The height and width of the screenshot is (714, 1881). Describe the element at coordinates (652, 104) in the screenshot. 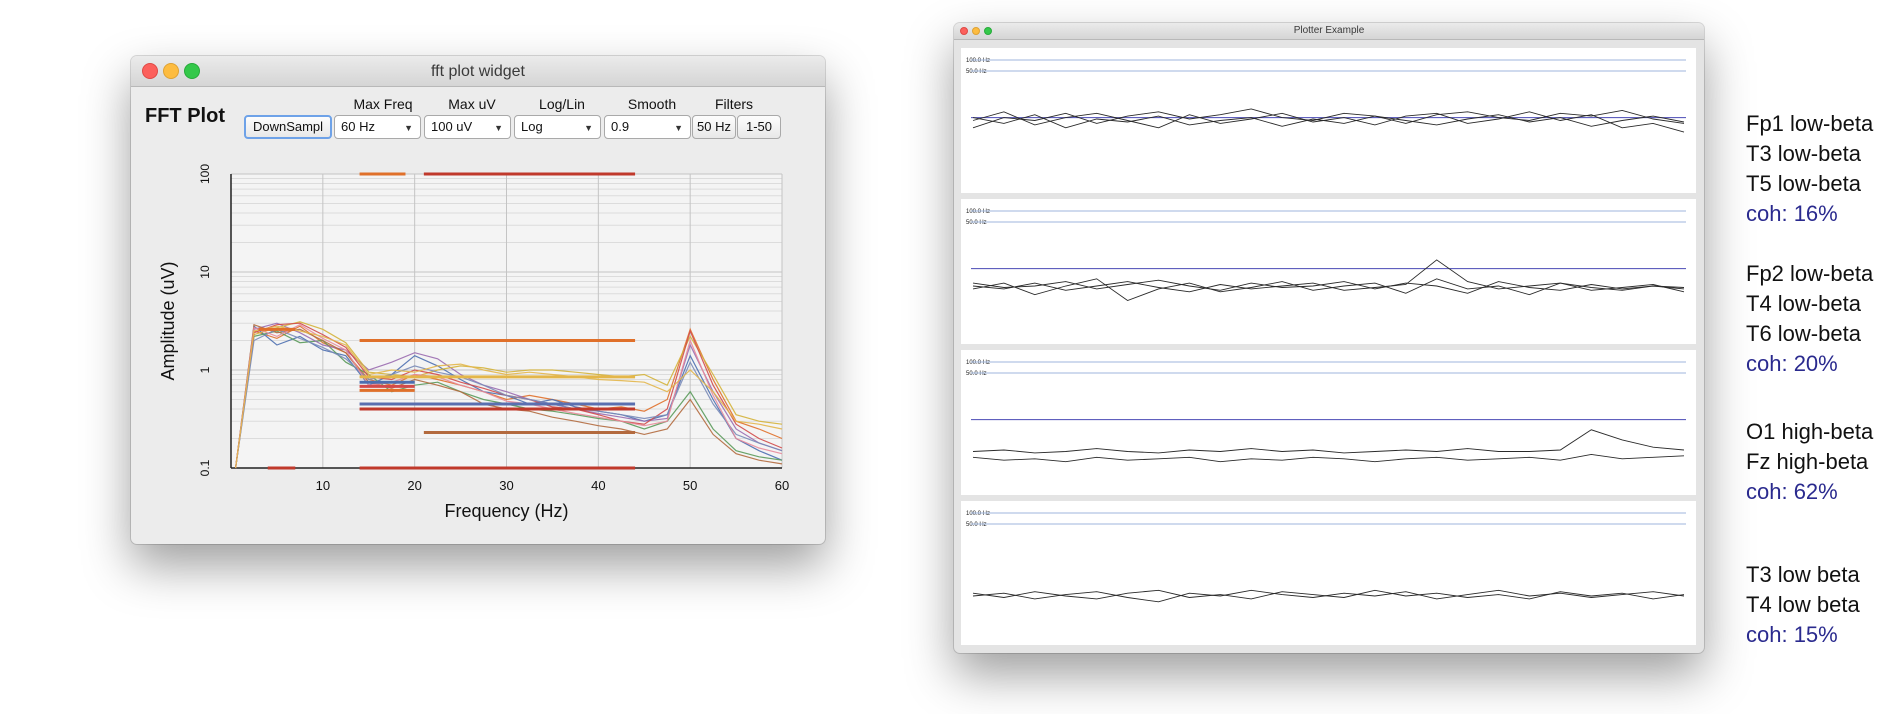

I see `smooth-label: Smooth` at that location.